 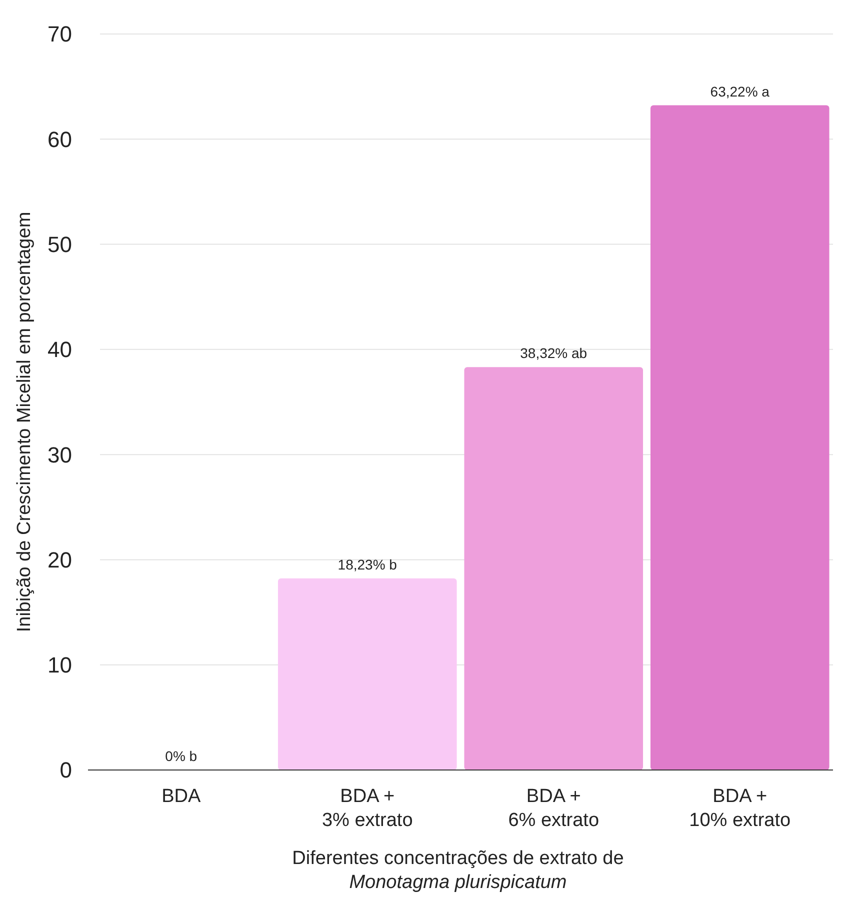 What do you see at coordinates (367, 808) in the screenshot?
I see `x-tick-label: BDA + 3% extrato` at bounding box center [367, 808].